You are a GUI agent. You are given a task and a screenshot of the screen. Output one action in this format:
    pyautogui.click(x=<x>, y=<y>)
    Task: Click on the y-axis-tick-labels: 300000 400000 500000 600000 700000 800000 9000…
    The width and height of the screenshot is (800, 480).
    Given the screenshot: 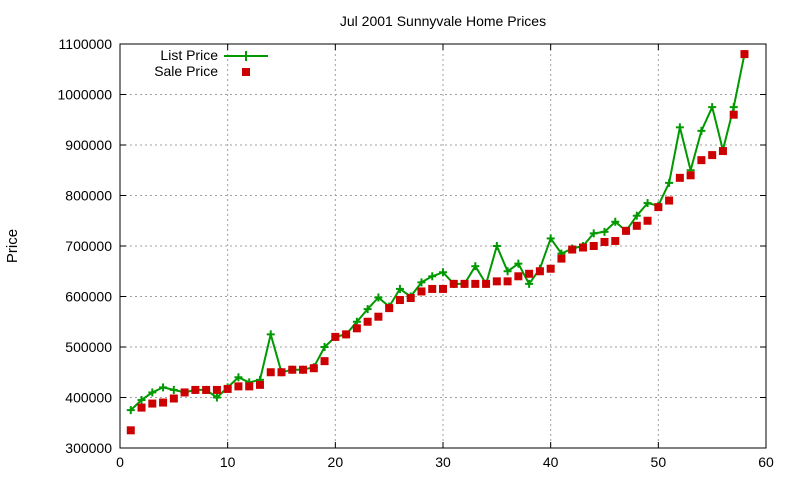 What is the action you would take?
    pyautogui.click(x=84, y=246)
    